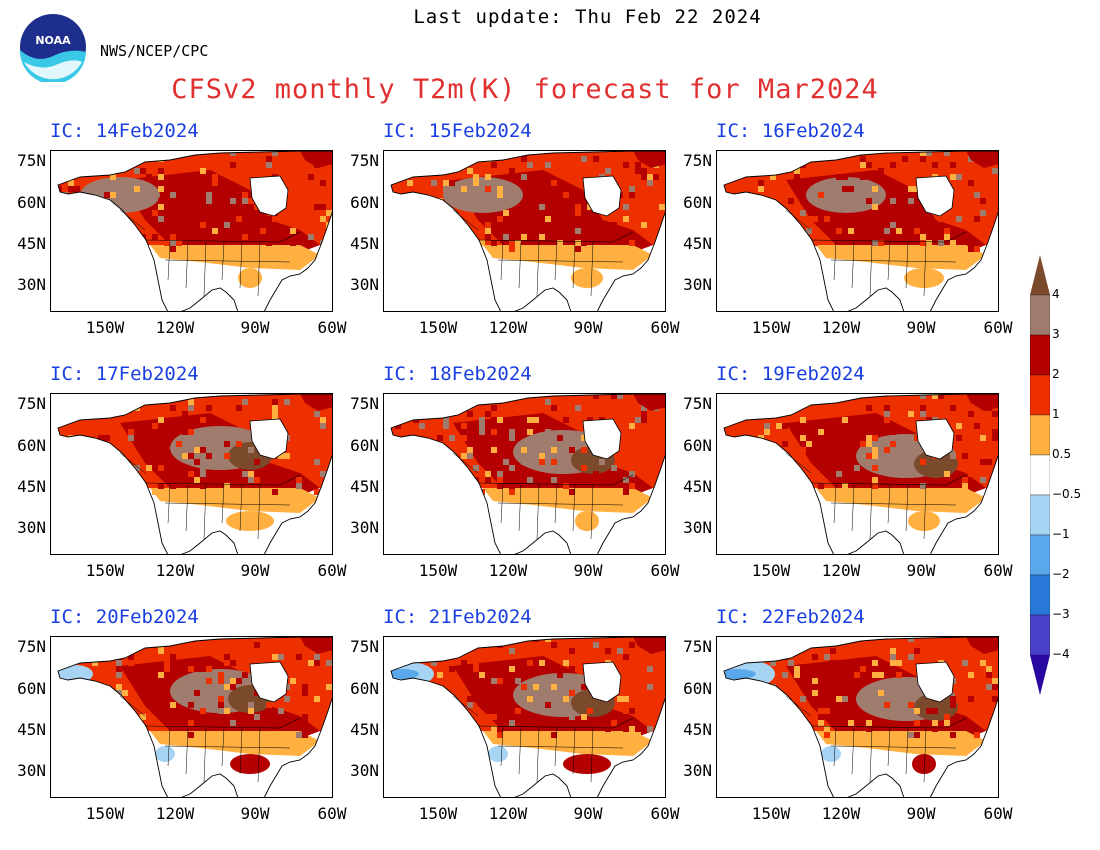 This screenshot has height=850, width=1100. I want to click on forecast-panel: IC: 17Feb2024 75N 60N 45N 30N 150W 120W 90W 60W, so click(183, 483).